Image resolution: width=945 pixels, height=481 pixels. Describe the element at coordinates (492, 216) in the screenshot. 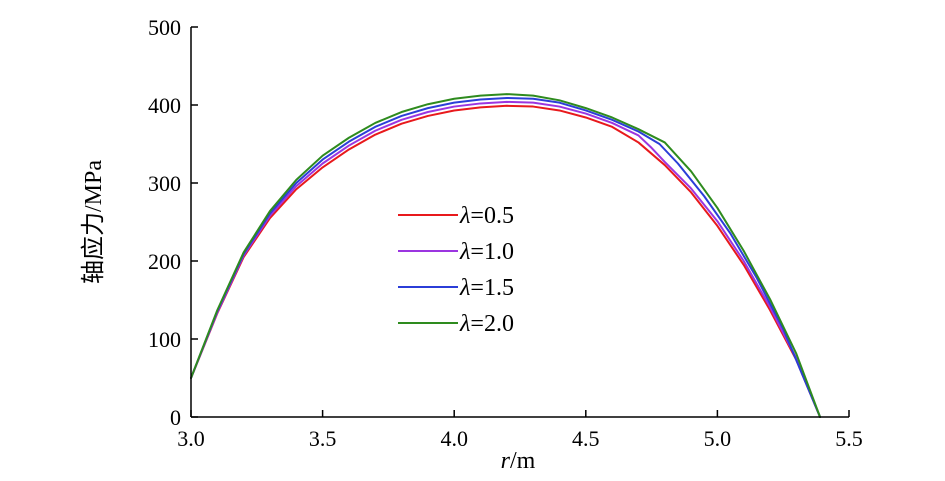

I see `legend-value: =0.5` at that location.